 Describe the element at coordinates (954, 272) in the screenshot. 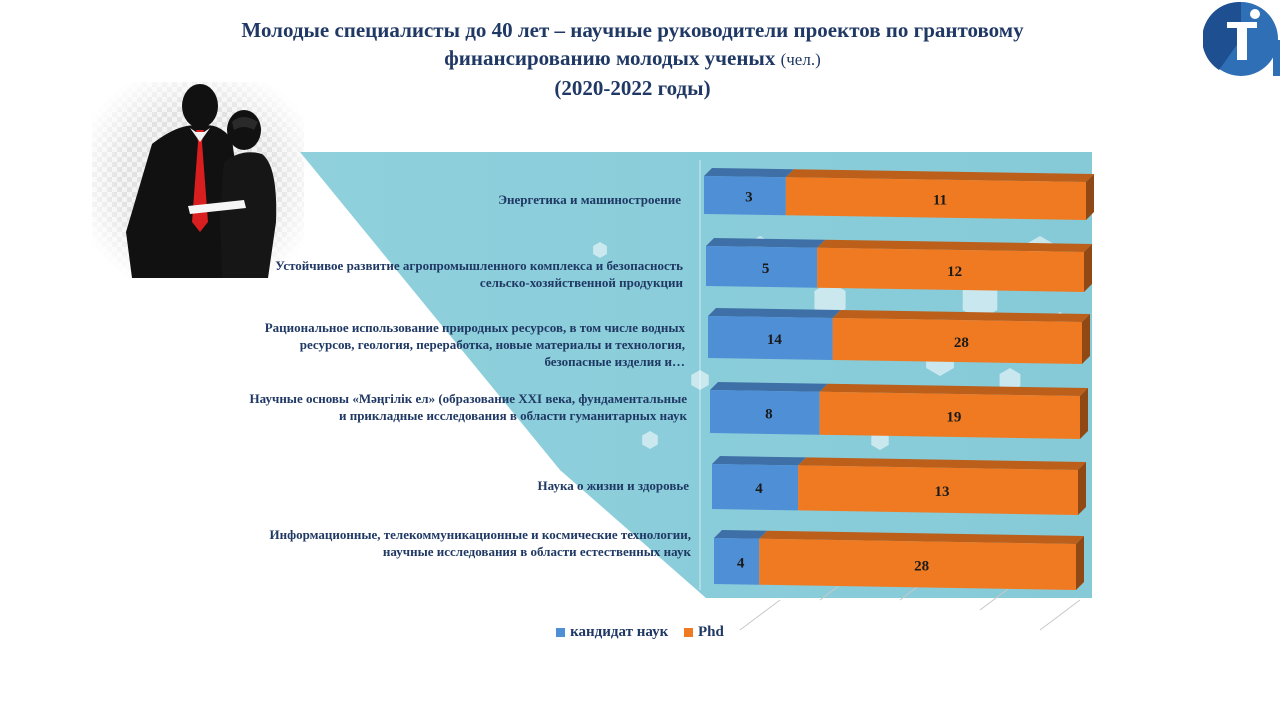

I see `bar-phd-value-label: 12` at that location.